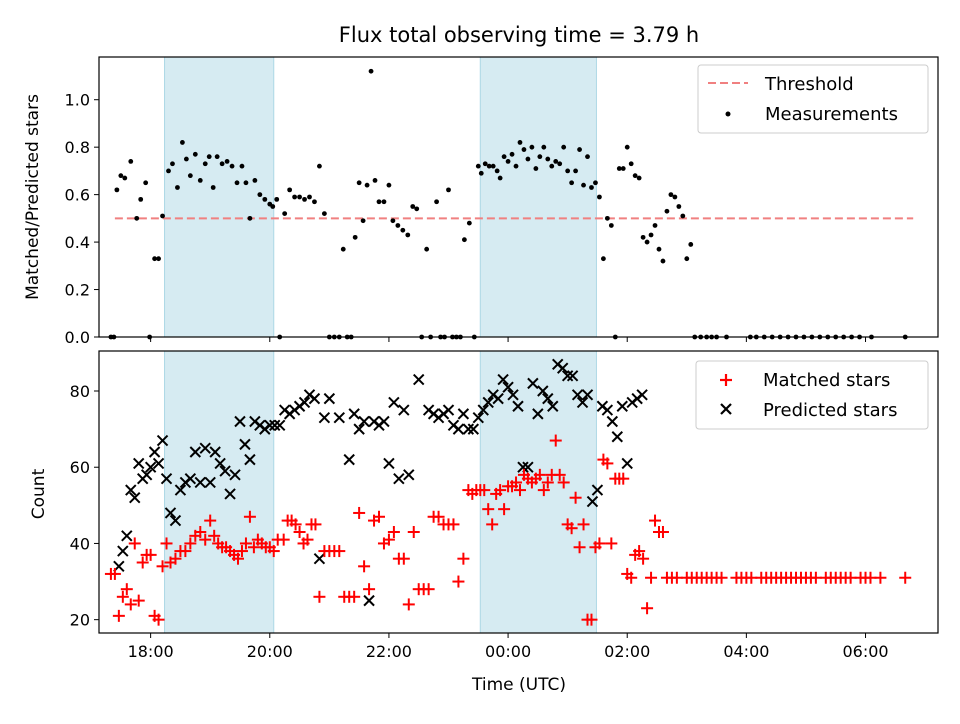 This screenshot has height=724, width=960. Describe the element at coordinates (865, 651) in the screenshot. I see `x-tick-label: 06:00` at that location.